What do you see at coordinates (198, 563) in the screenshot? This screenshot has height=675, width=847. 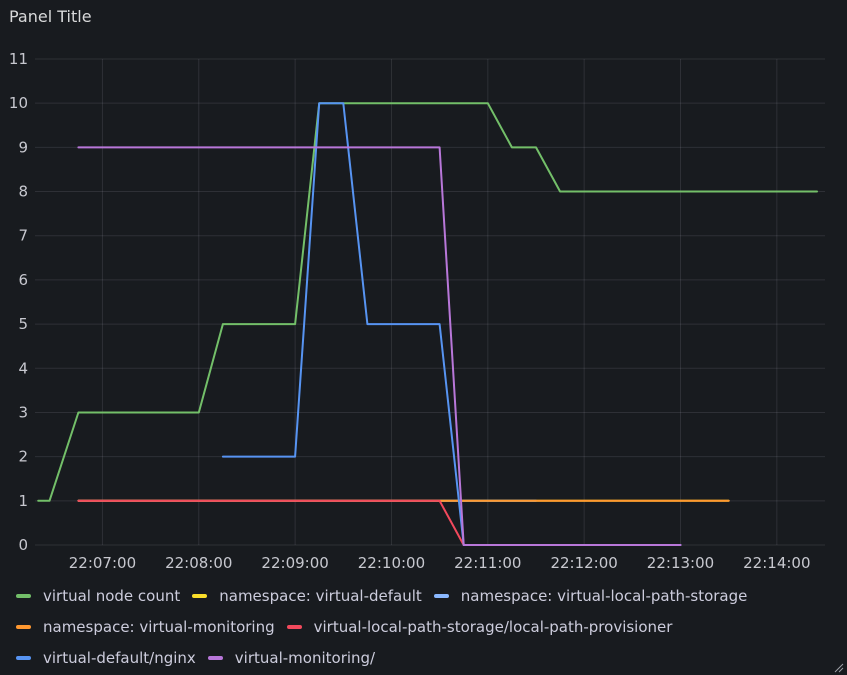 I see `x-tick-label: 22:08:00` at bounding box center [198, 563].